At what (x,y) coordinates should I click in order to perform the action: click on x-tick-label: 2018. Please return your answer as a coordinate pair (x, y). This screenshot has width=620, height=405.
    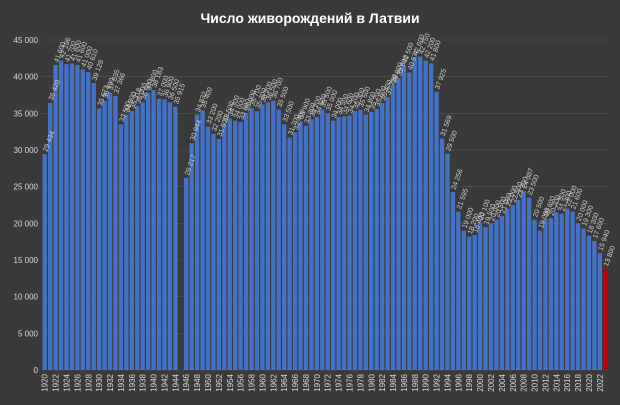
    Looking at the image, I should click on (578, 382).